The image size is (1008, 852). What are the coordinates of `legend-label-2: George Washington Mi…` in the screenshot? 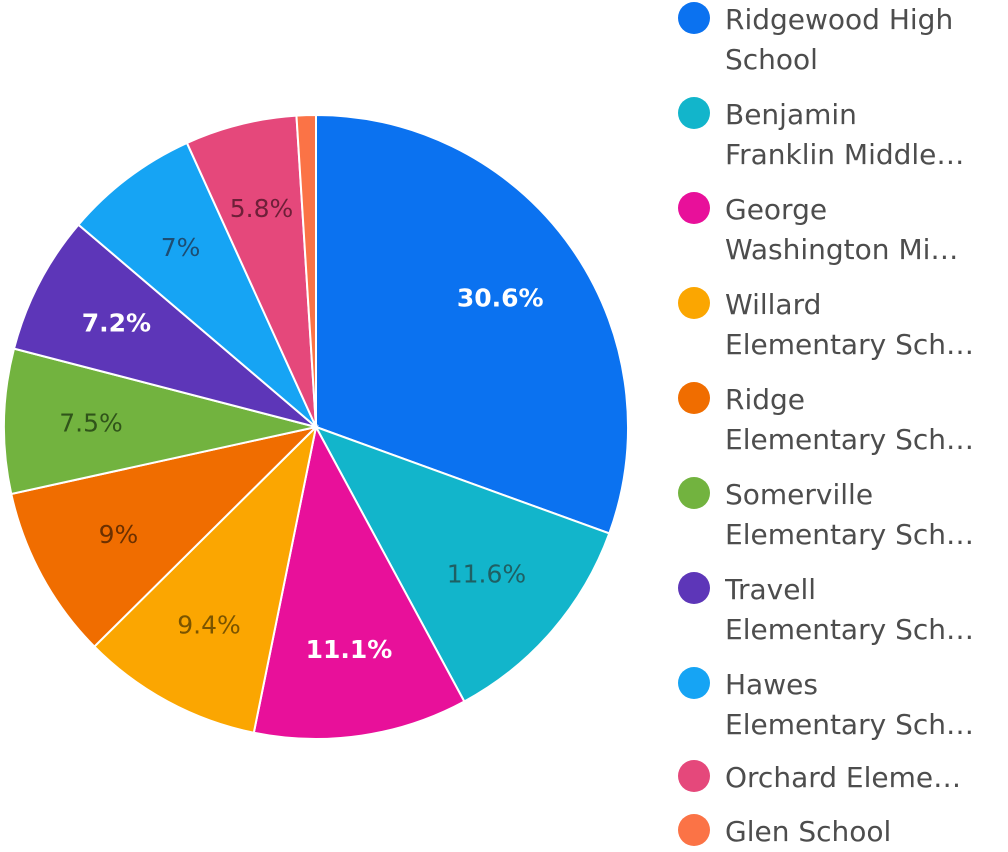 It's located at (842, 229).